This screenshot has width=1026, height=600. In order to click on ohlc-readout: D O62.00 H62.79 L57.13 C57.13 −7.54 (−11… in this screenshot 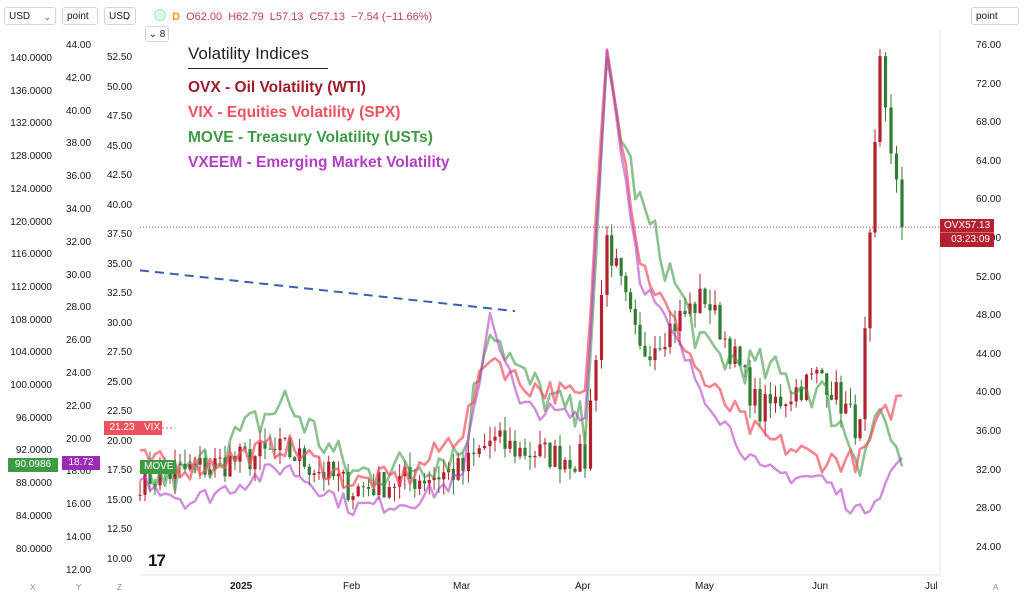, I will do `click(294, 16)`.